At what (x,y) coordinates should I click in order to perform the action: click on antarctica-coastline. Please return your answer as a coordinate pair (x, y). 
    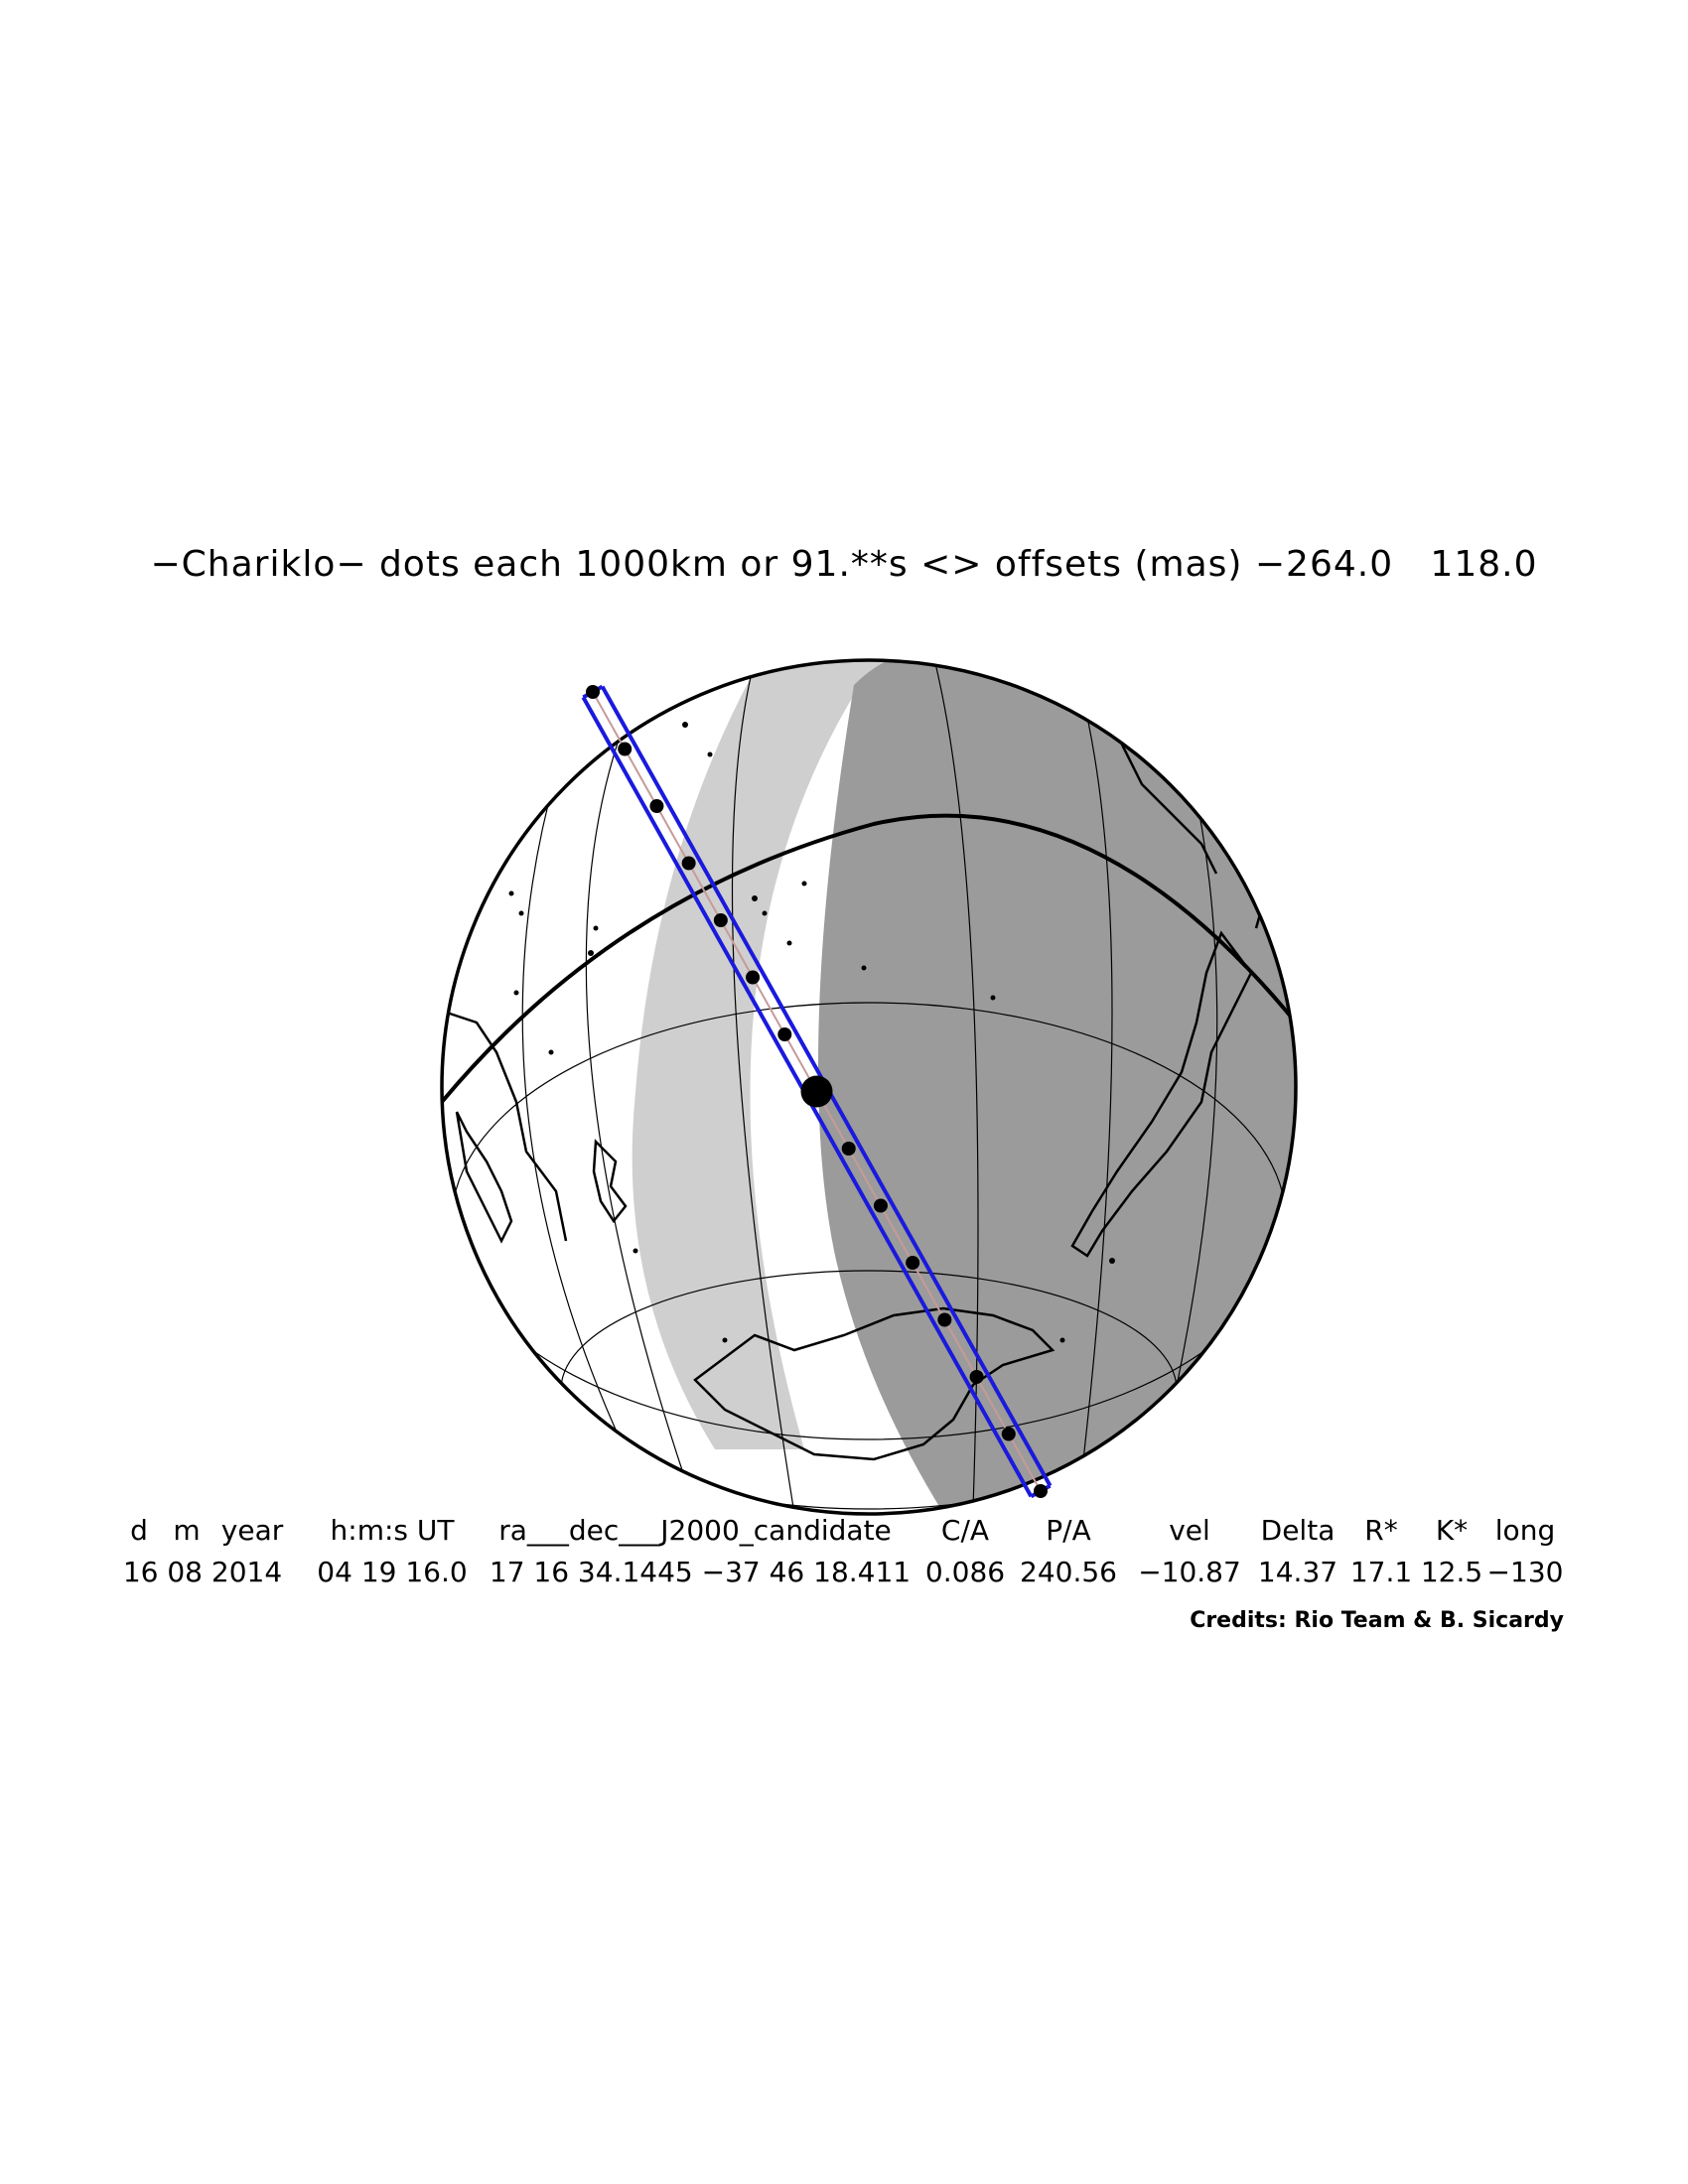
    Looking at the image, I should click on (874, 1383).